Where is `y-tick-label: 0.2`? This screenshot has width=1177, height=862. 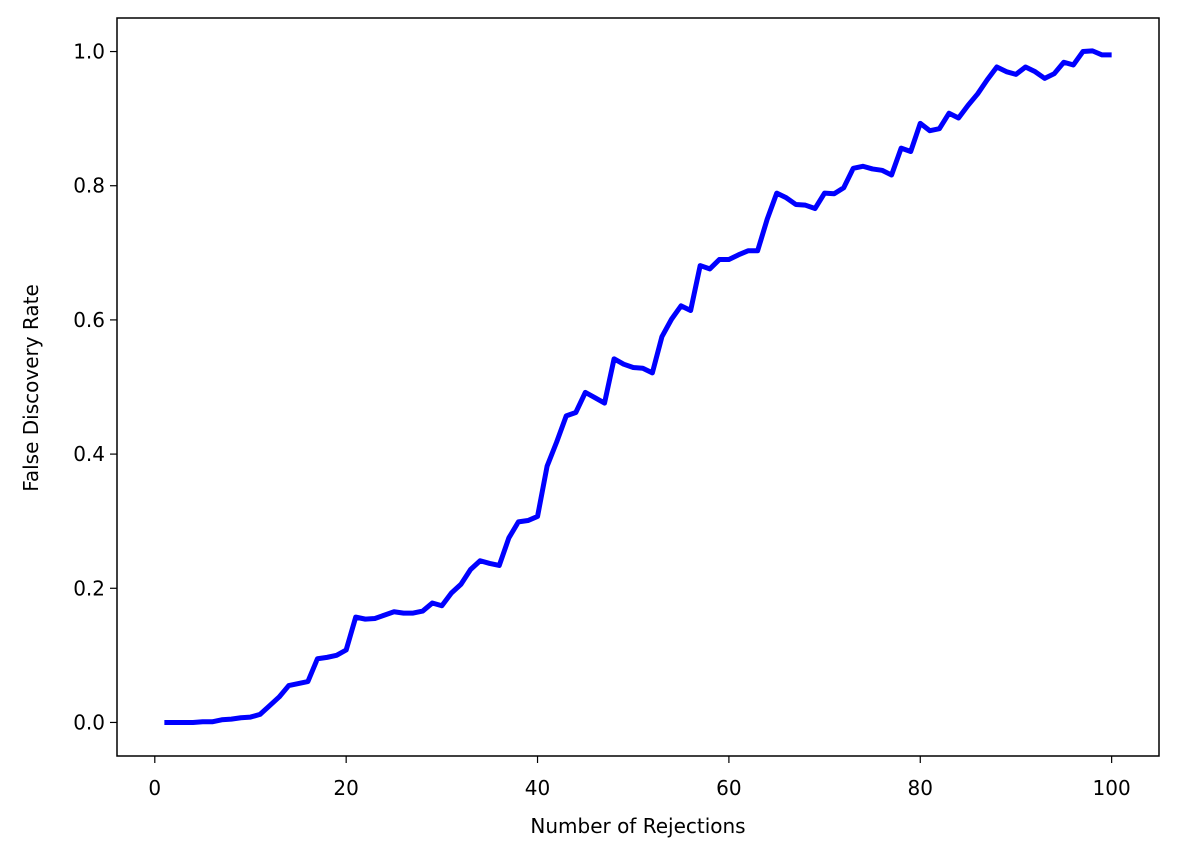
y-tick-label: 0.2 is located at coordinates (89, 588).